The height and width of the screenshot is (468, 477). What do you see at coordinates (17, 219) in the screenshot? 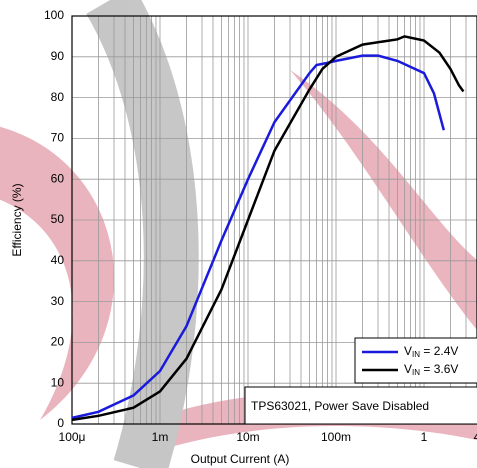
I see `y-axis-label: Efficiency (%)` at bounding box center [17, 219].